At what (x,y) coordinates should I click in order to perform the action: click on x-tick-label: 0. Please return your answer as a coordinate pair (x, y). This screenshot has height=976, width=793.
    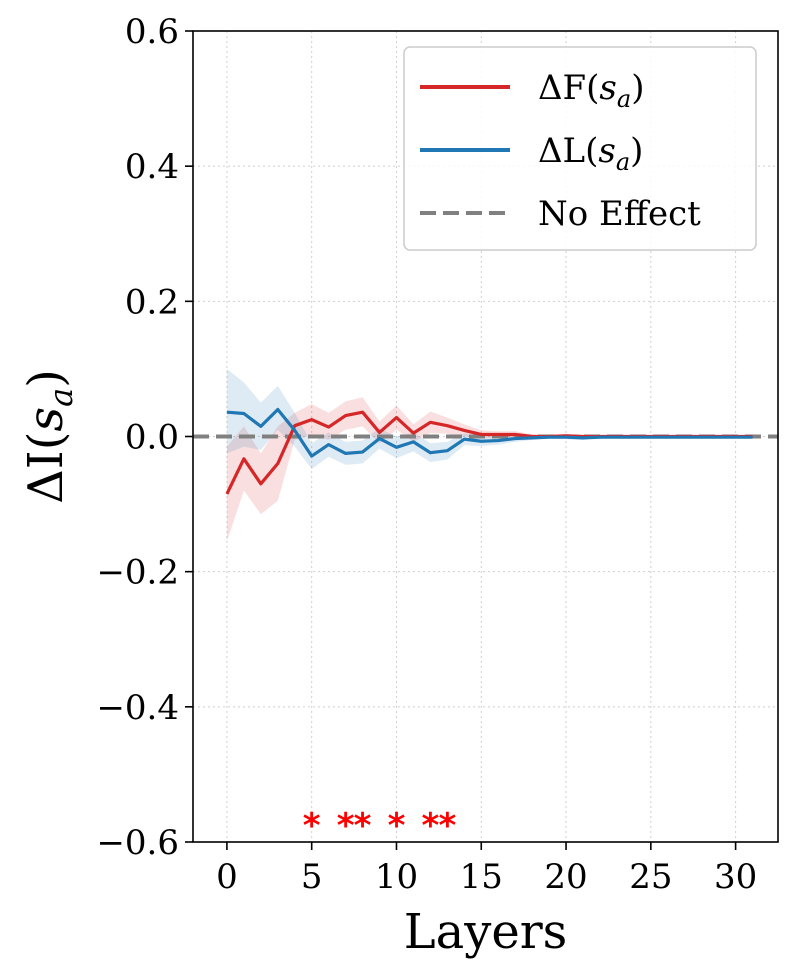
    Looking at the image, I should click on (227, 877).